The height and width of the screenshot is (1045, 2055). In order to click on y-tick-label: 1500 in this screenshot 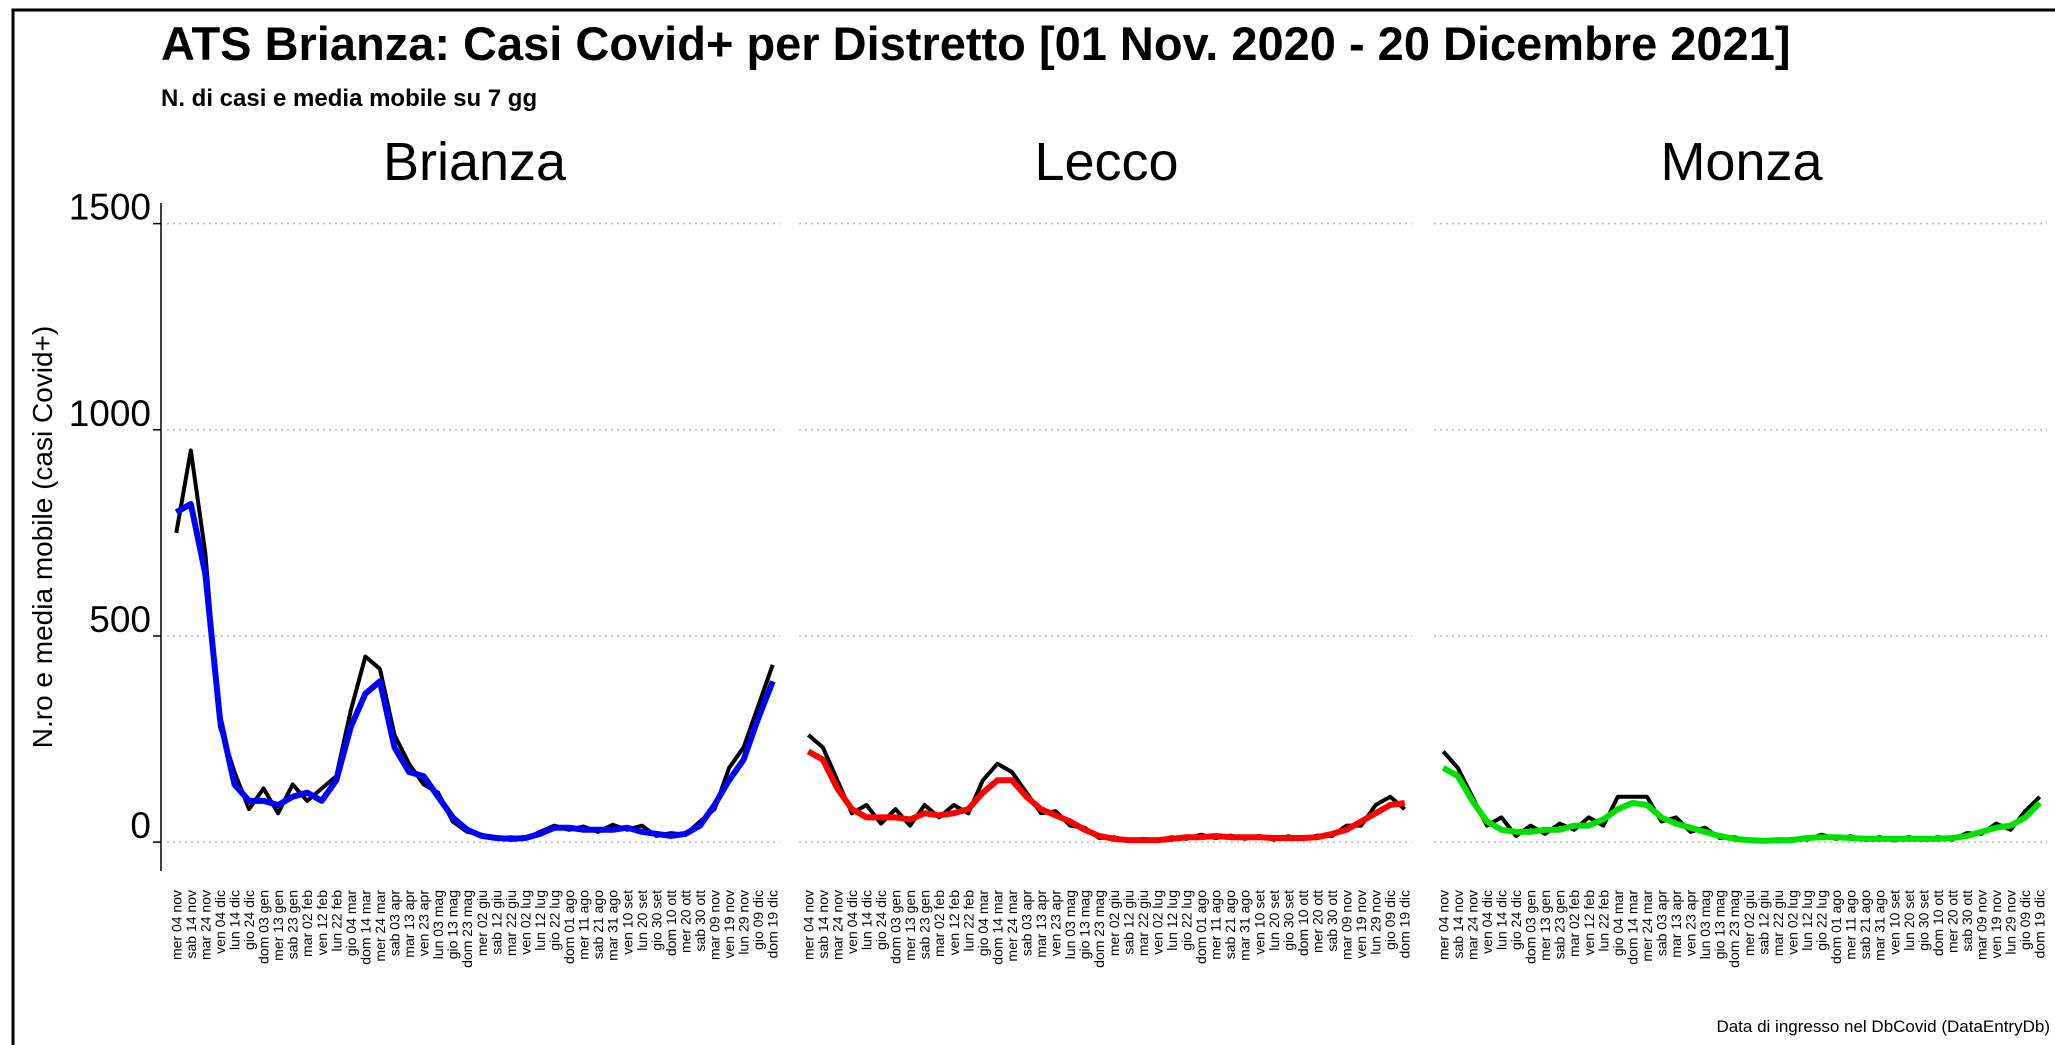, I will do `click(110, 207)`.